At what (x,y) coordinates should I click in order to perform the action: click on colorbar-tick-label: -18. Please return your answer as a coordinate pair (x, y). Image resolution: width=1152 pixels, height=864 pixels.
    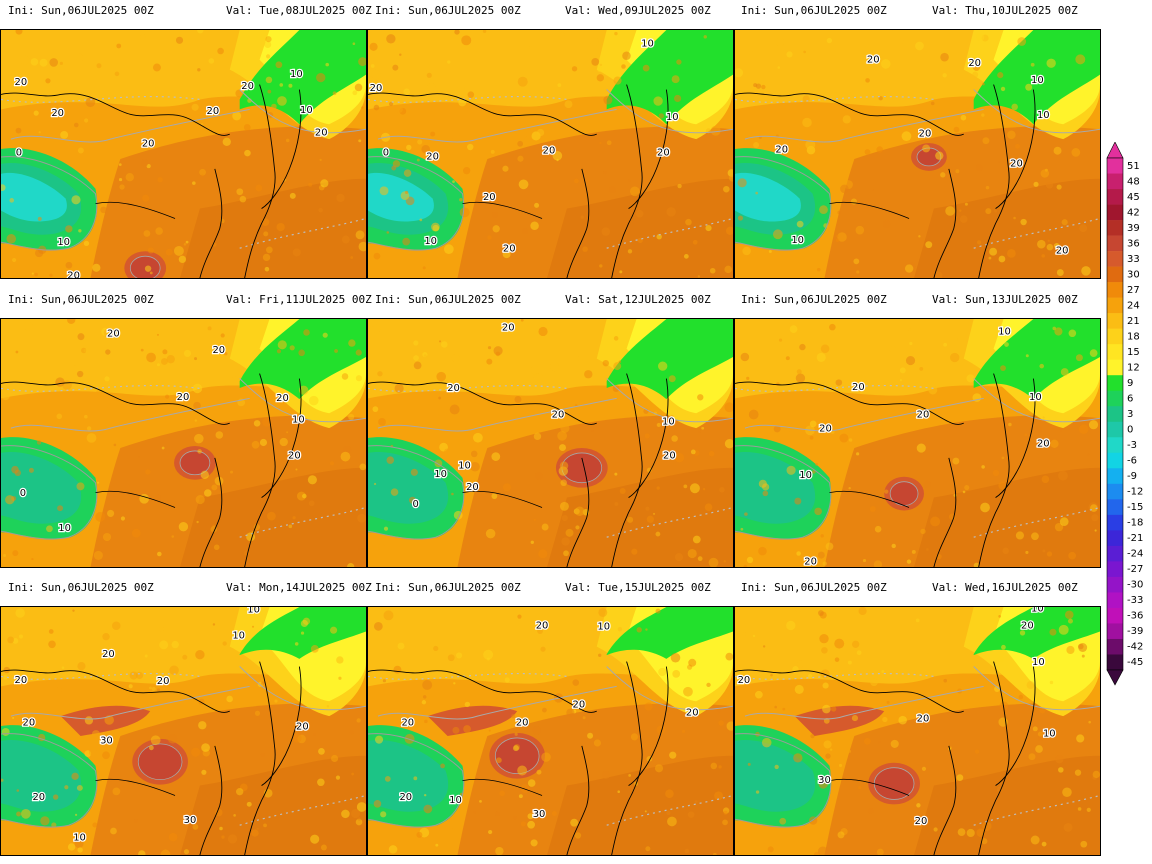
    Looking at the image, I should click on (1135, 523).